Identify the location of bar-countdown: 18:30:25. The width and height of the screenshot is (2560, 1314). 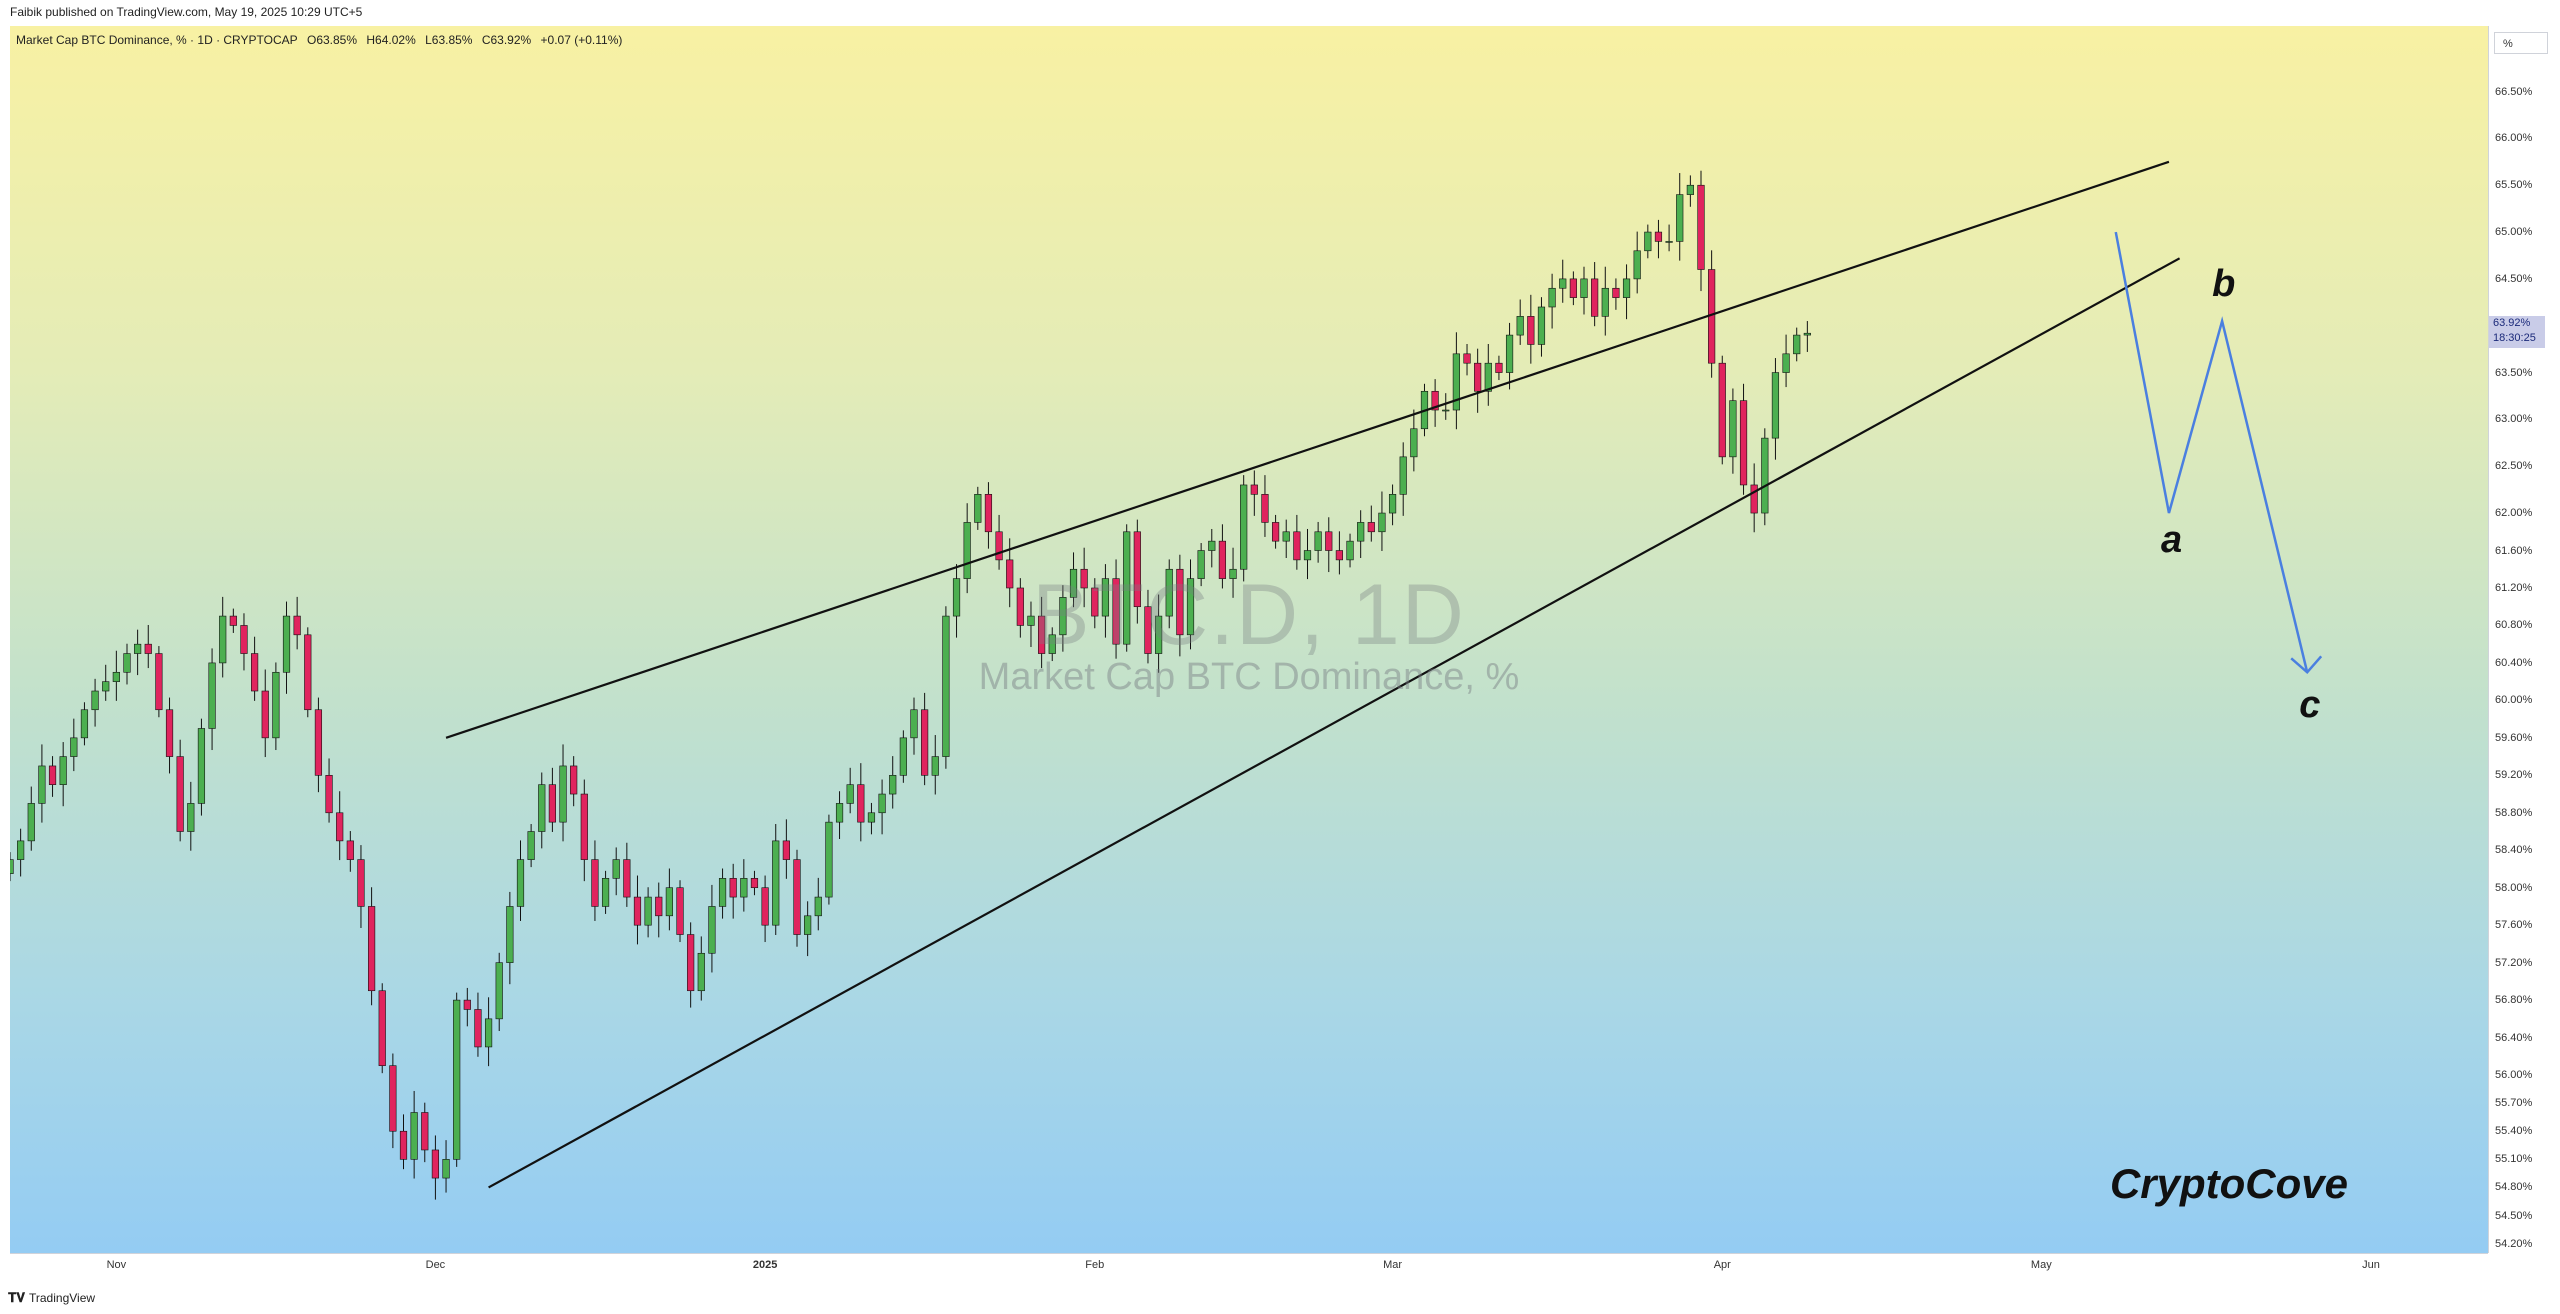
(2514, 338).